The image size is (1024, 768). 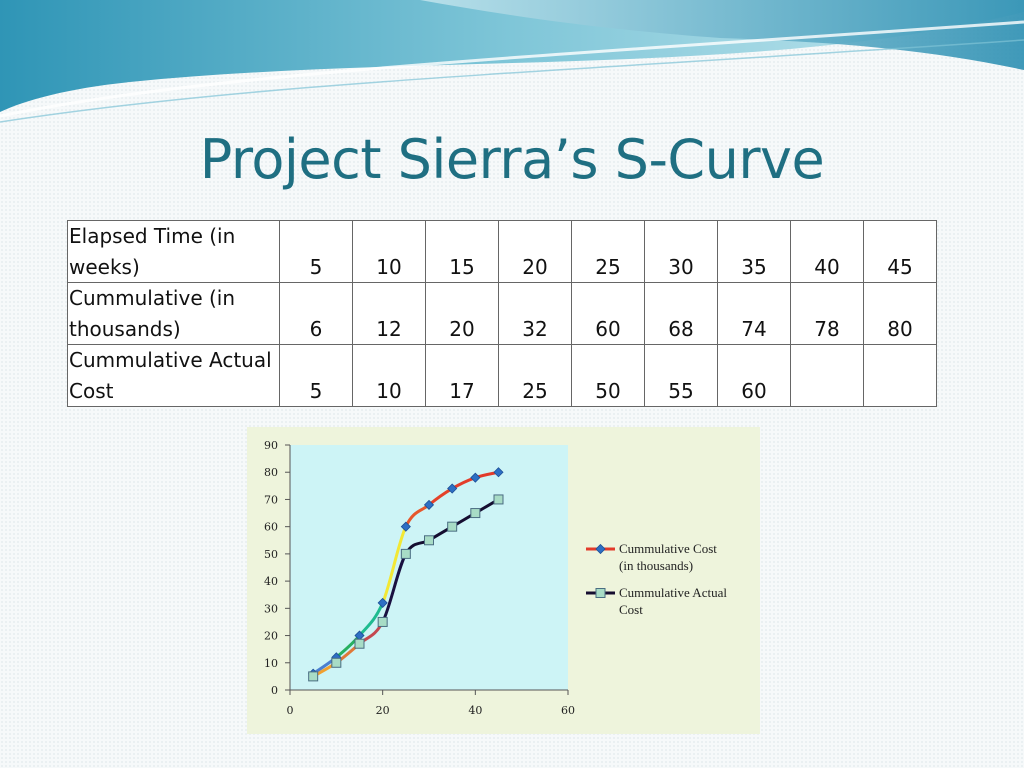 I want to click on table-cell: 40, so click(x=827, y=251).